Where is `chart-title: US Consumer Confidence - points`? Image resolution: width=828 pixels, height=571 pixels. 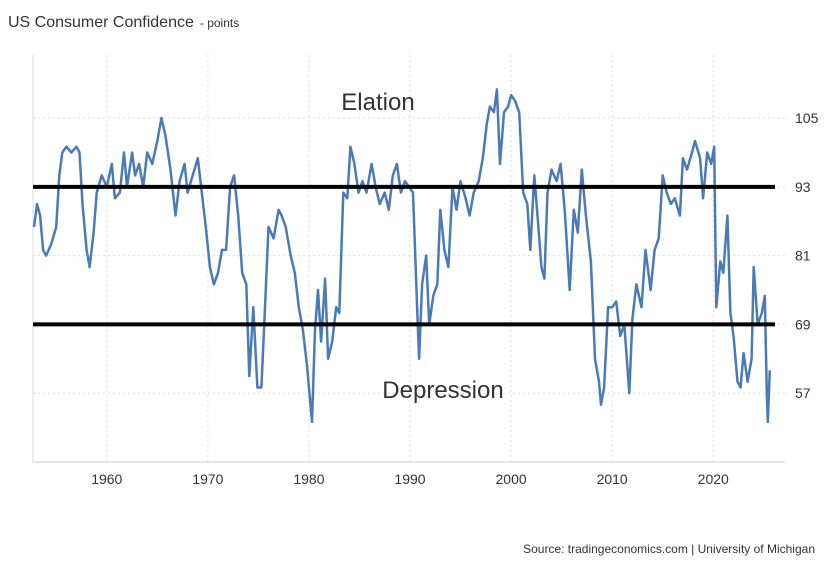
chart-title: US Consumer Confidence - points is located at coordinates (123, 22).